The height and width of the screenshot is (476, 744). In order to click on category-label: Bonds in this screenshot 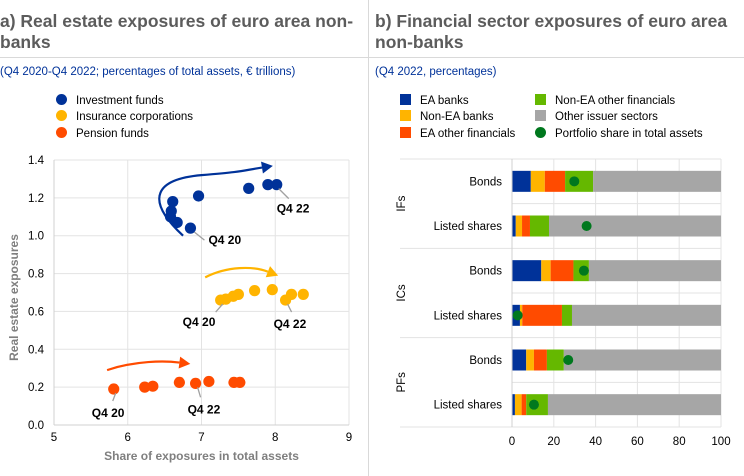, I will do `click(485, 361)`.